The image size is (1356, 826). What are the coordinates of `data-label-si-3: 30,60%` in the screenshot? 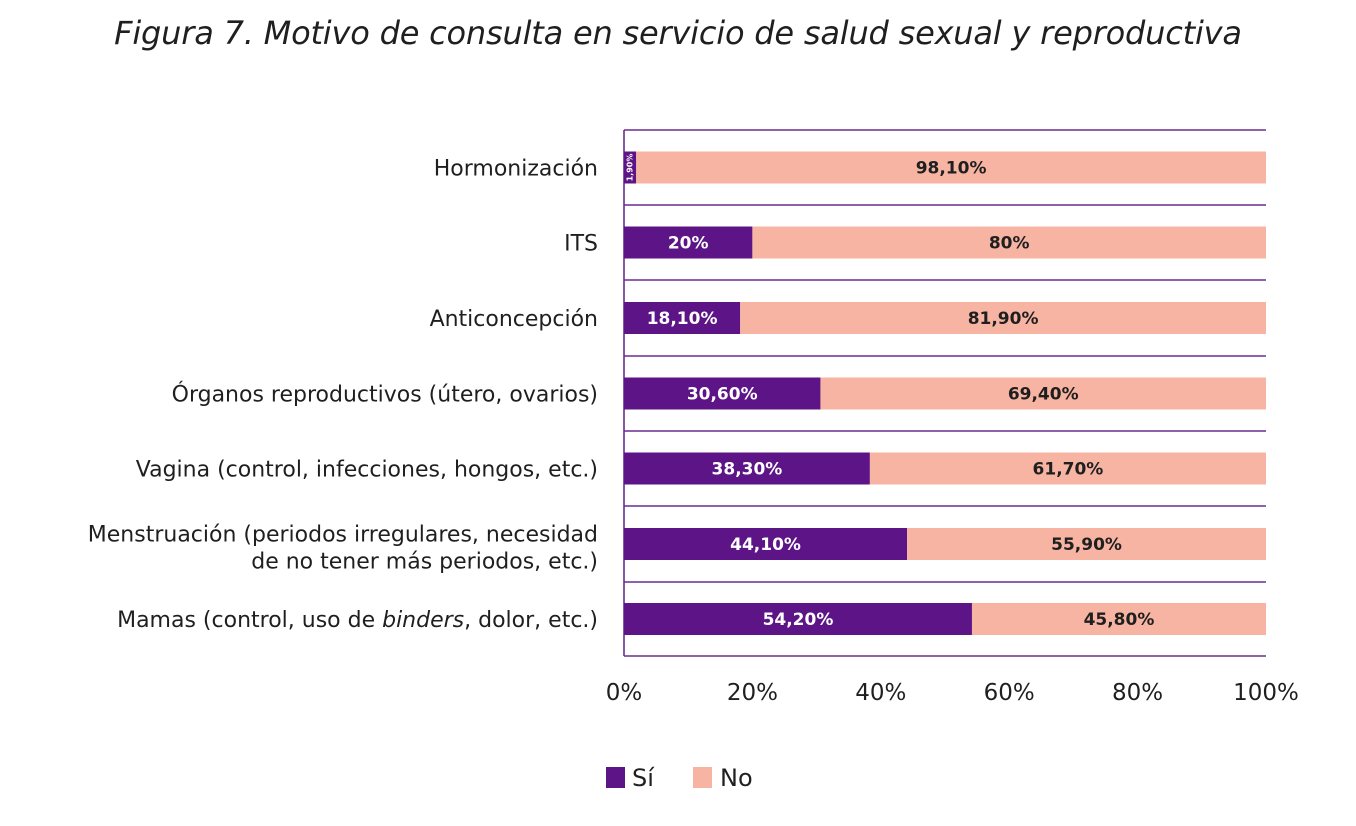 It's located at (722, 395).